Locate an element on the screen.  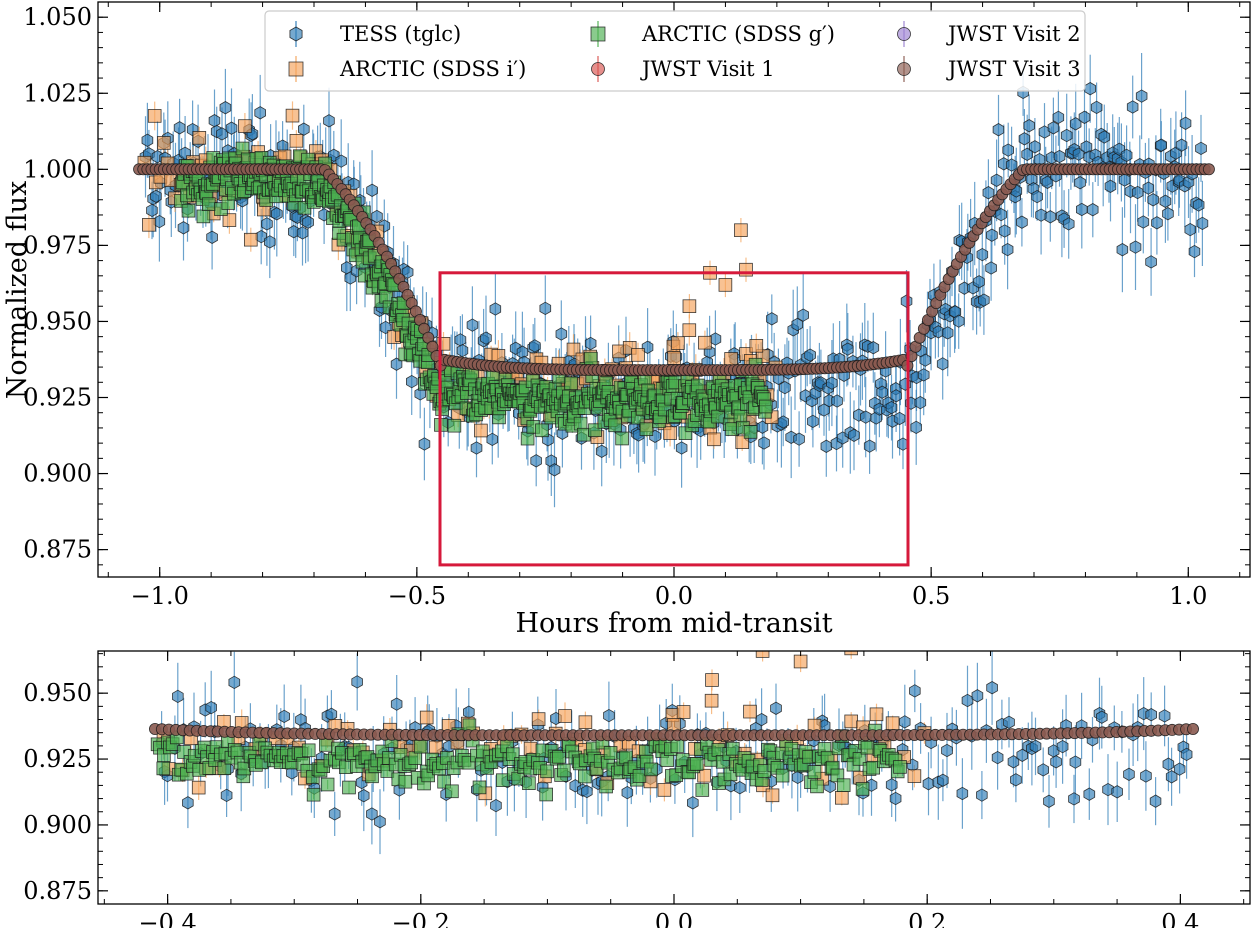
main-ytick-label: 0.900 is located at coordinates (57, 474).